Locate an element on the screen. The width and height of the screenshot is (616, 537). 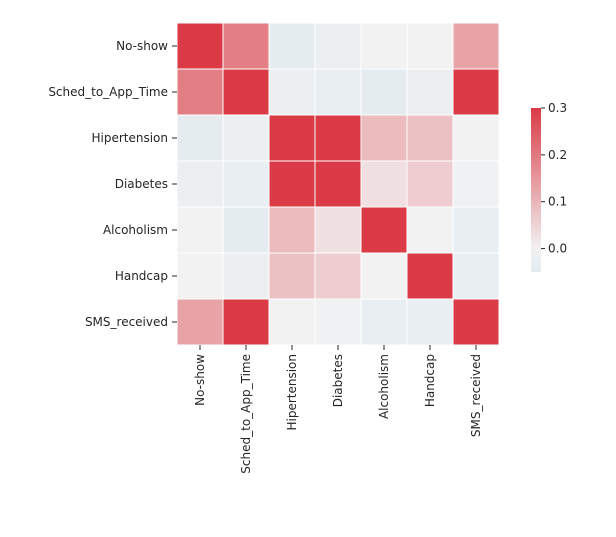
col-tick-label: Hipertension is located at coordinates (292, 392).